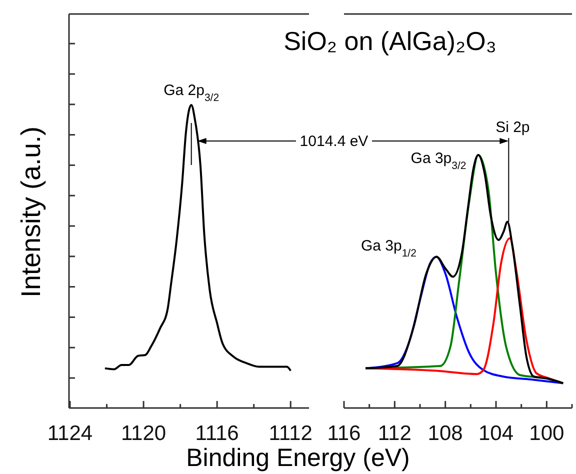  Describe the element at coordinates (438, 161) in the screenshot. I see `annotation: Ga 3p$_{3/2}$` at that location.